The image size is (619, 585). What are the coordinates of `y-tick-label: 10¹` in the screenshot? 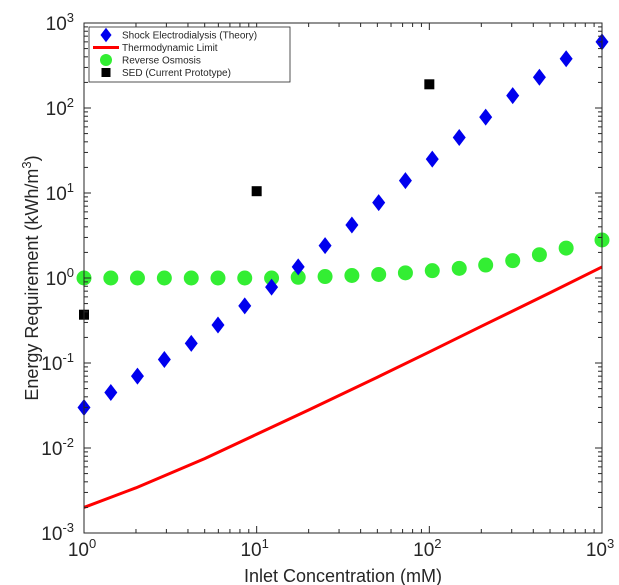 It's located at (60, 192).